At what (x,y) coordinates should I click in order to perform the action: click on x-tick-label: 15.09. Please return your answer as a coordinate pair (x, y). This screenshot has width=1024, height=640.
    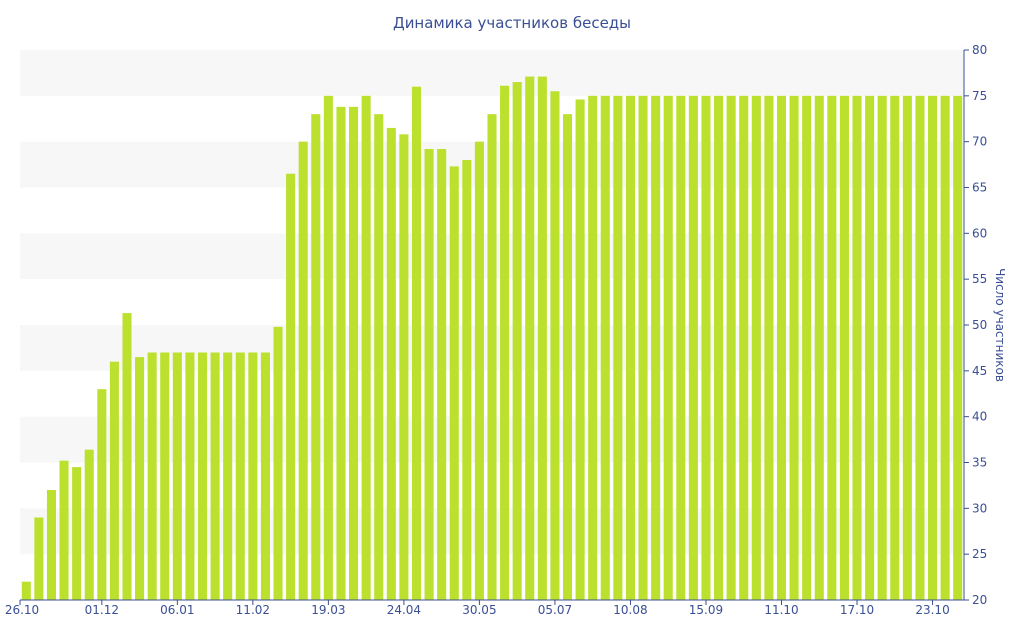
    Looking at the image, I should click on (706, 610).